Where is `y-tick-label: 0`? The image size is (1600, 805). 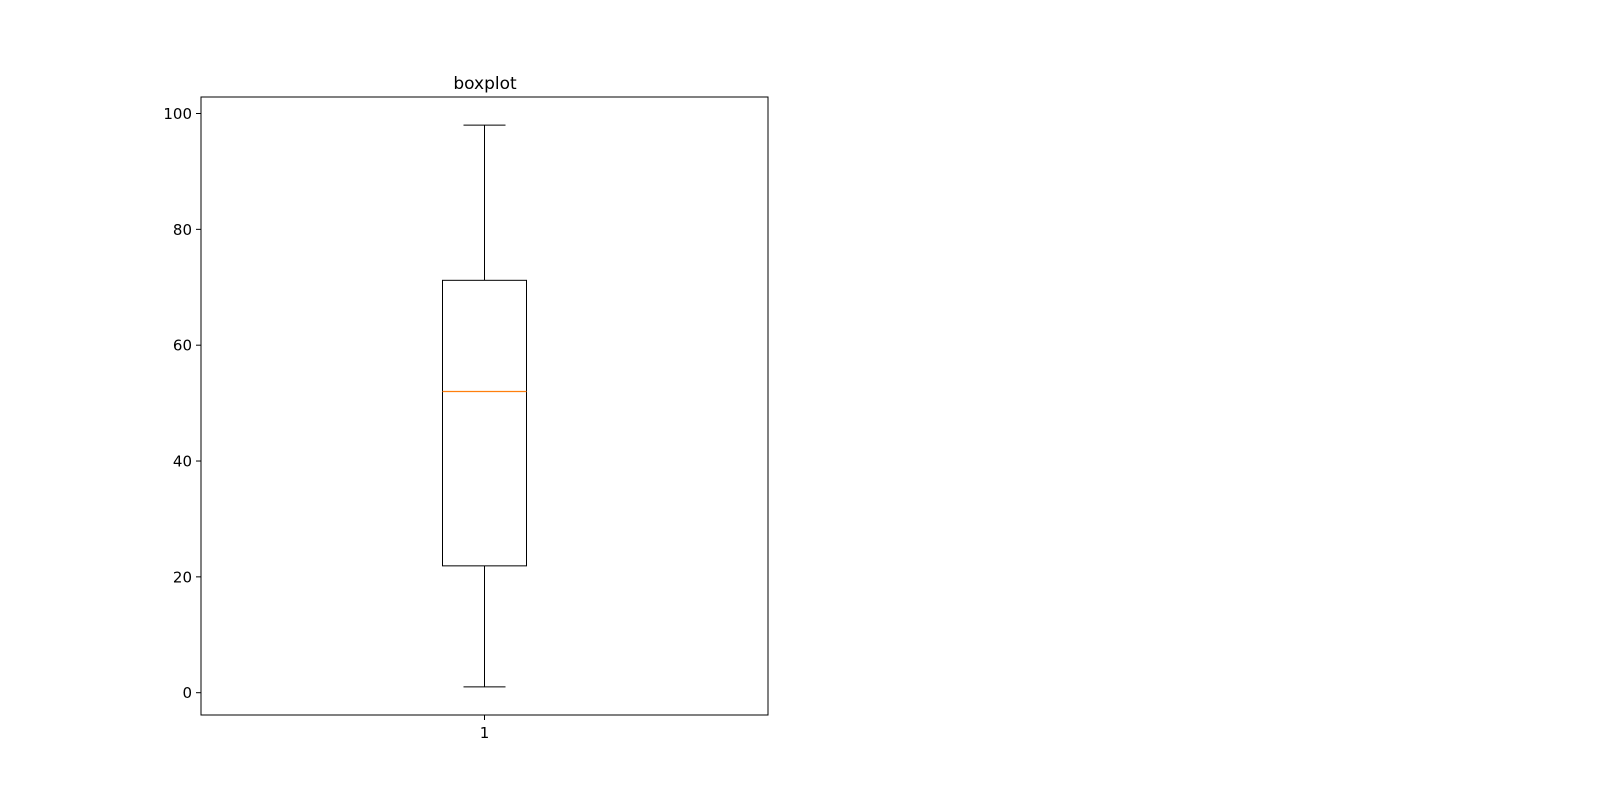 y-tick-label: 0 is located at coordinates (187, 693).